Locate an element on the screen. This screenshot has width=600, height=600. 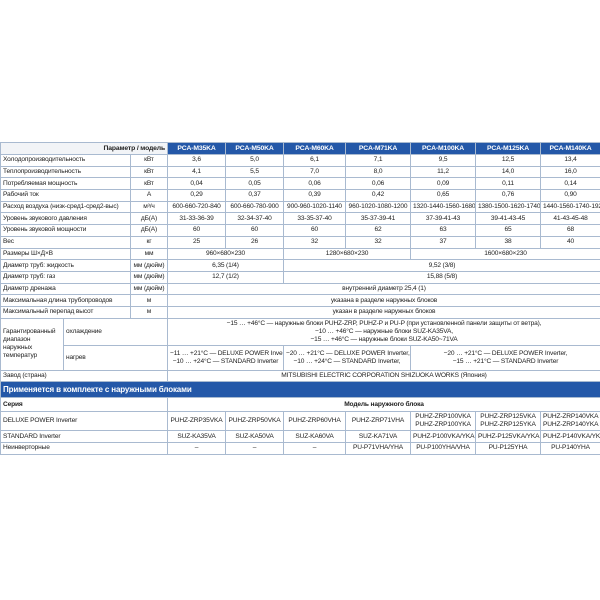
series-name: DELUXE POWER Inverter is located at coordinates (84, 421).